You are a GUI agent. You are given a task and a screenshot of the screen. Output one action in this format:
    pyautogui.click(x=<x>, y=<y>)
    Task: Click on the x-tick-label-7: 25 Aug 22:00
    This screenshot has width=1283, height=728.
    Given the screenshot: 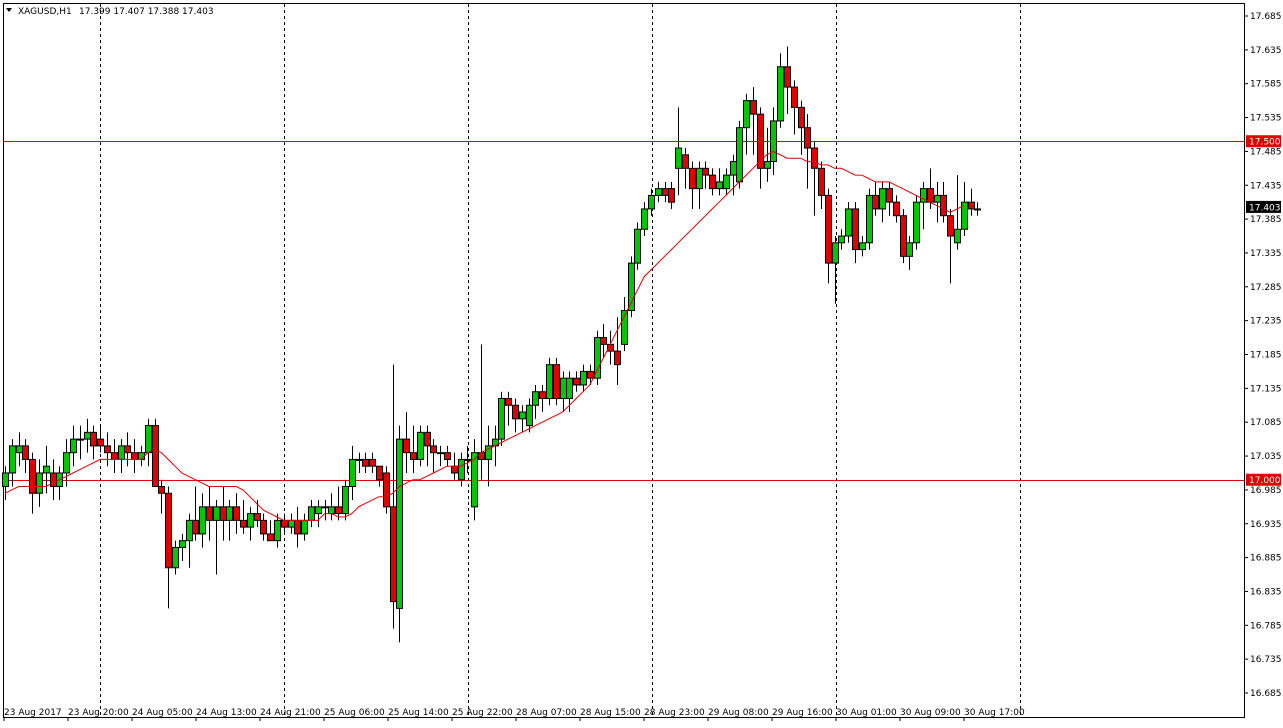 What is the action you would take?
    pyautogui.click(x=482, y=713)
    